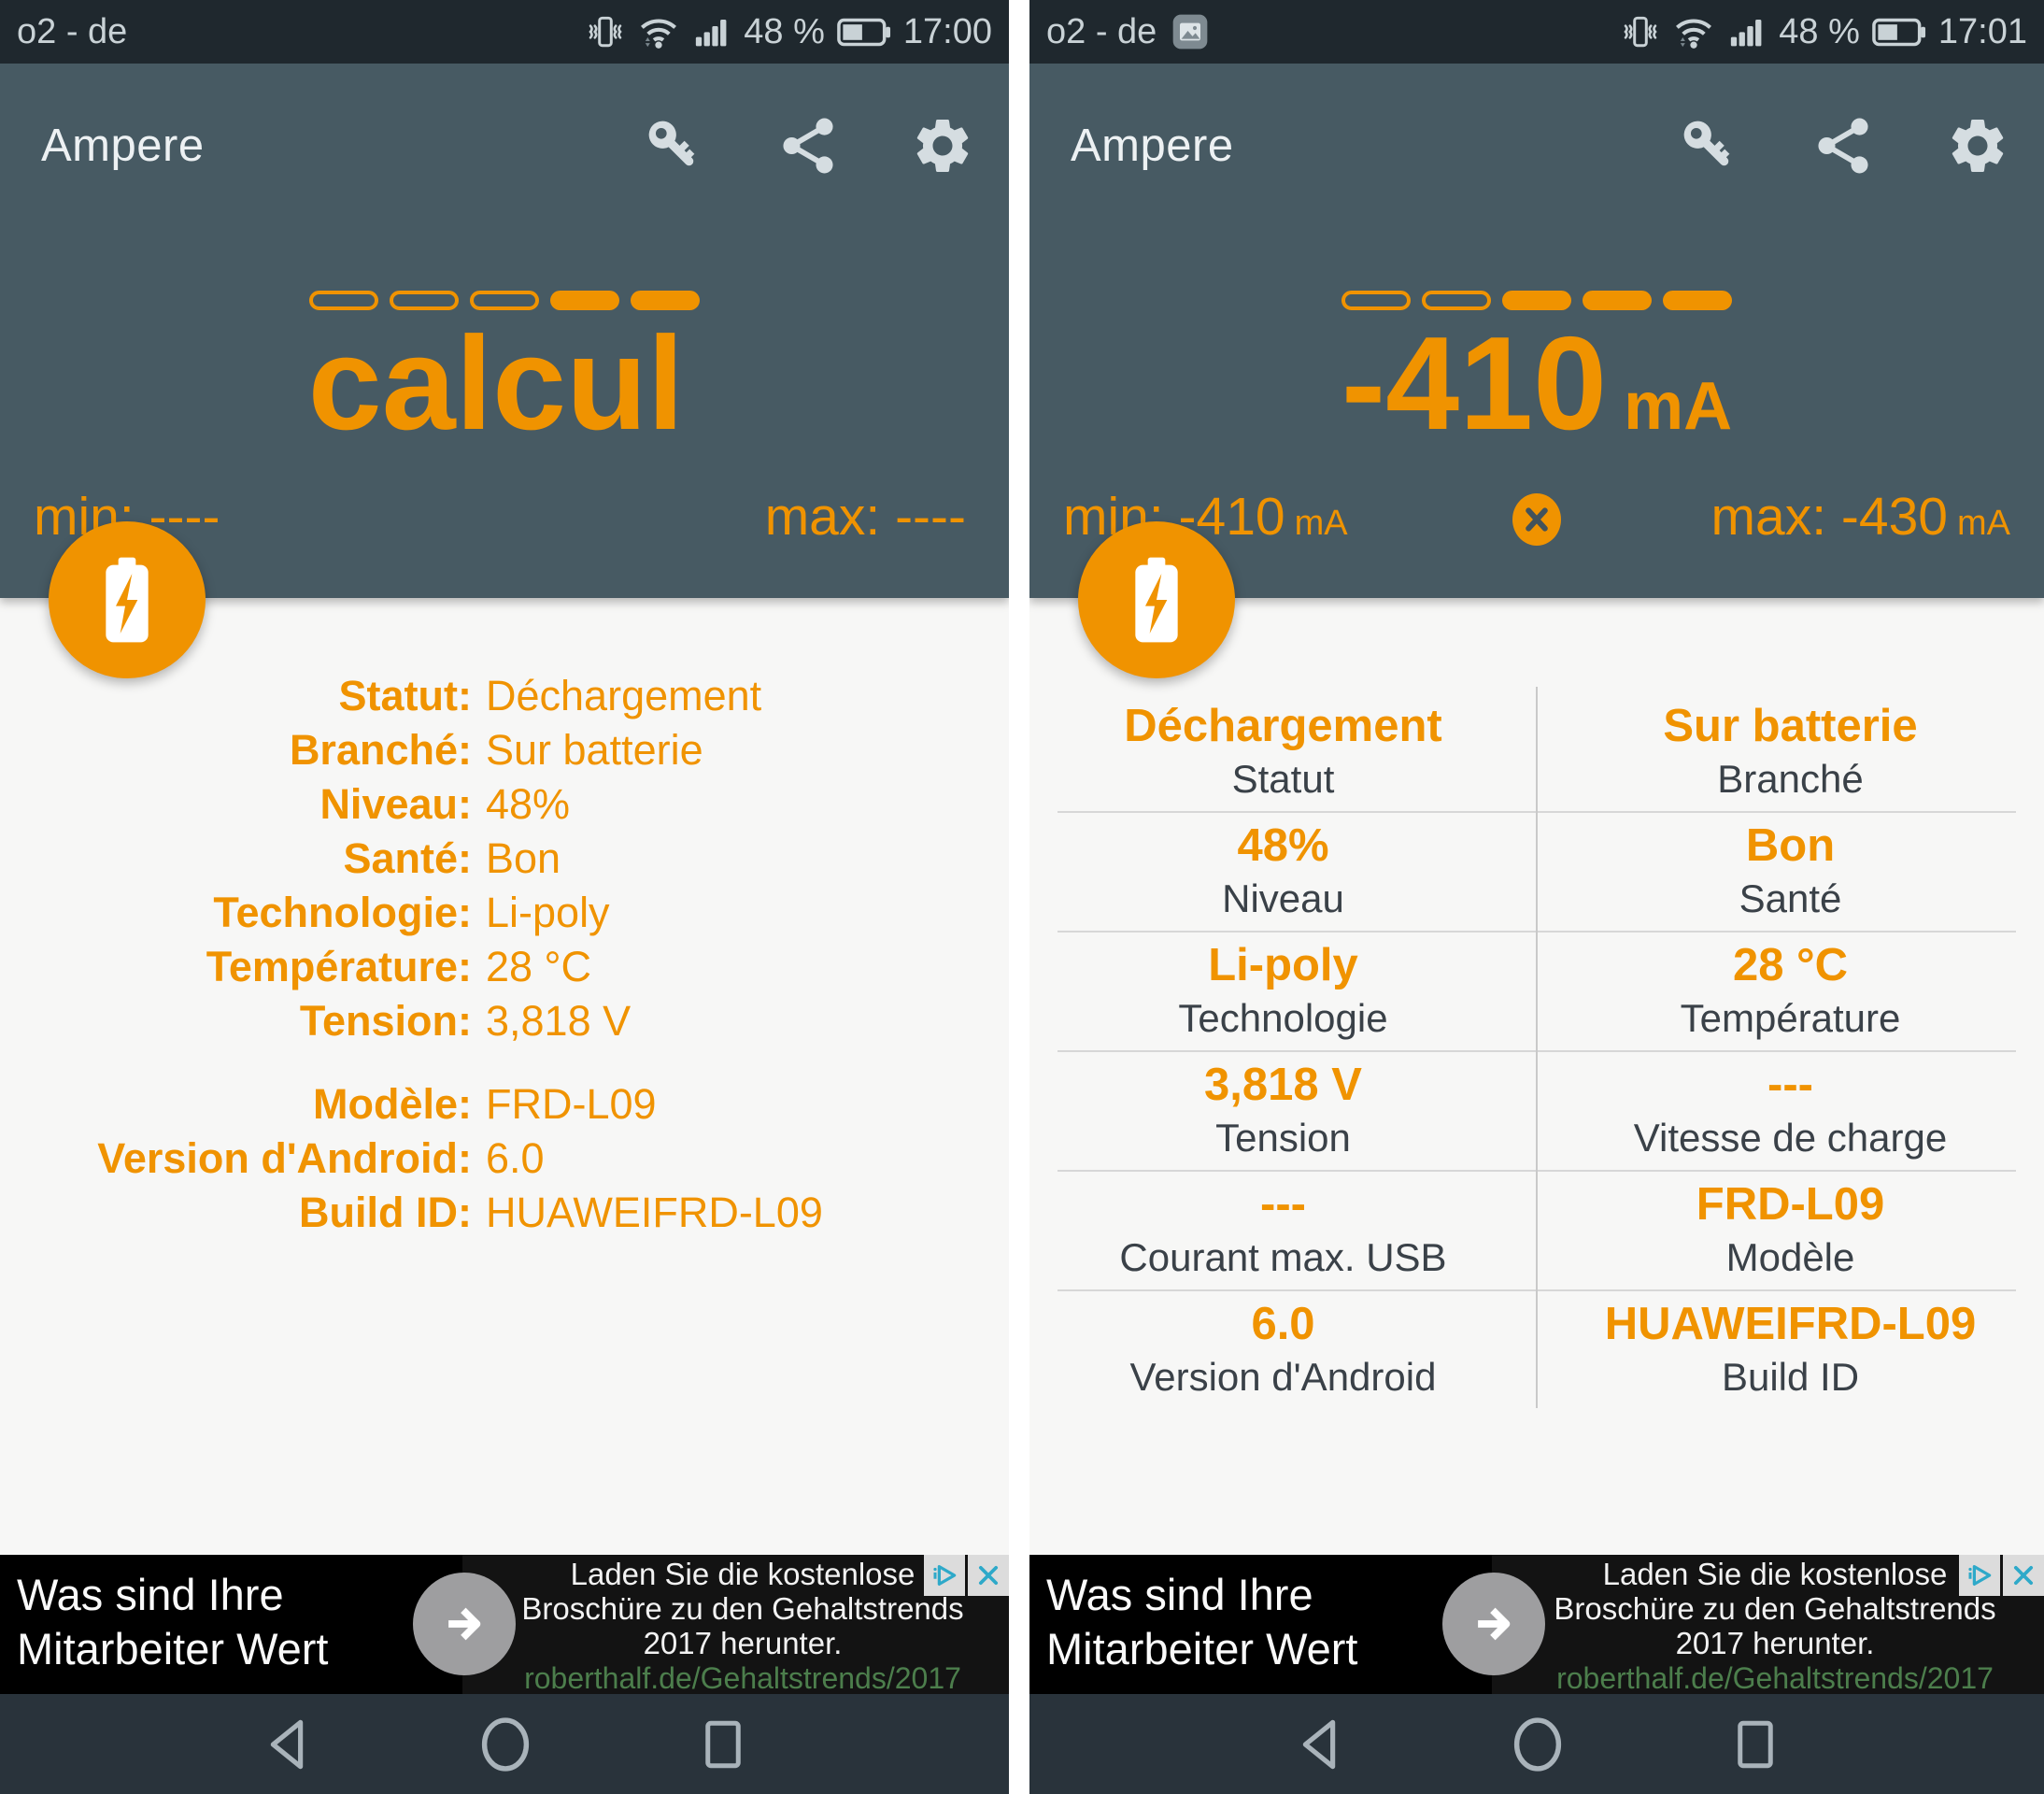  What do you see at coordinates (1860, 517) in the screenshot?
I see `max-reading: max: -430 mA` at bounding box center [1860, 517].